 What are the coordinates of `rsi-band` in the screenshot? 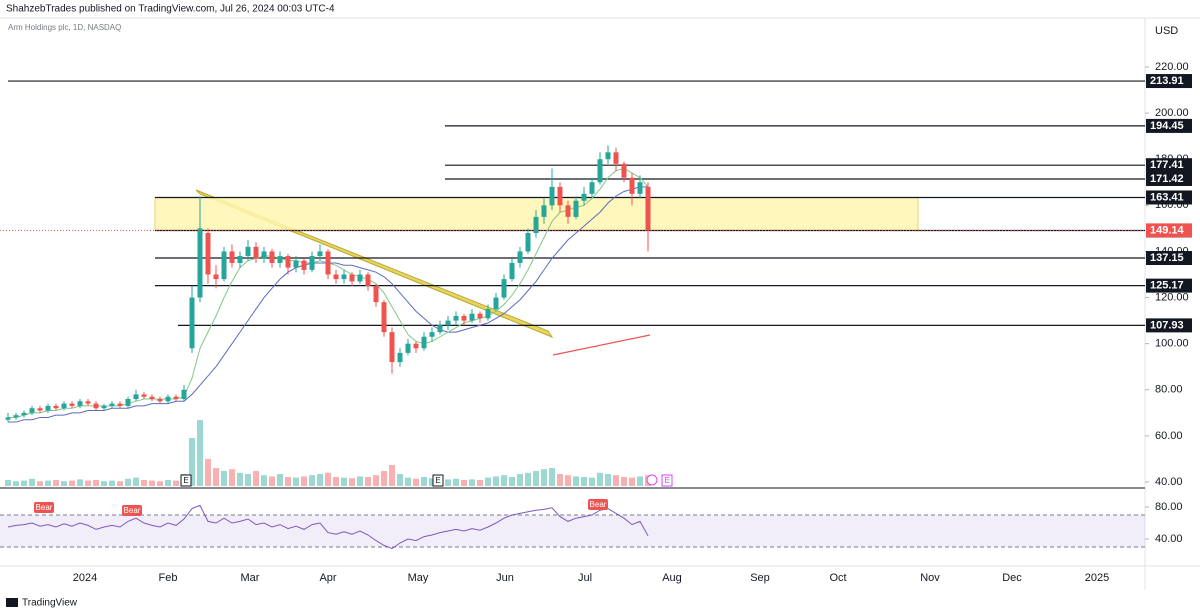 It's located at (572, 531).